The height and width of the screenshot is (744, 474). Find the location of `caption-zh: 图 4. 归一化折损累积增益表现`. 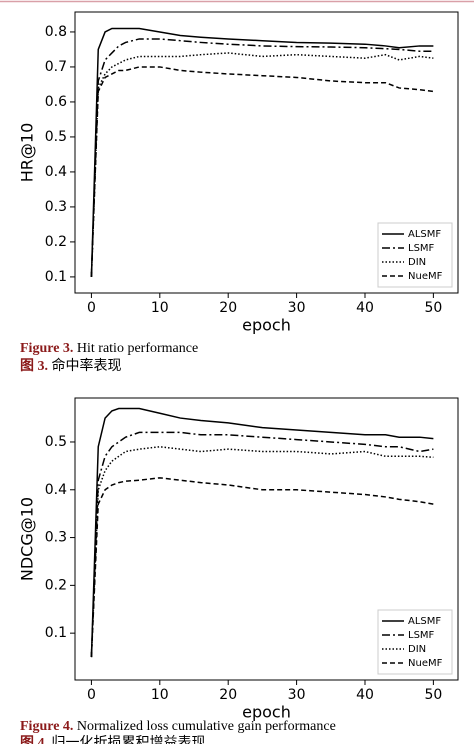

caption-zh: 图 4. 归一化折损累积增益表现 is located at coordinates (113, 739).